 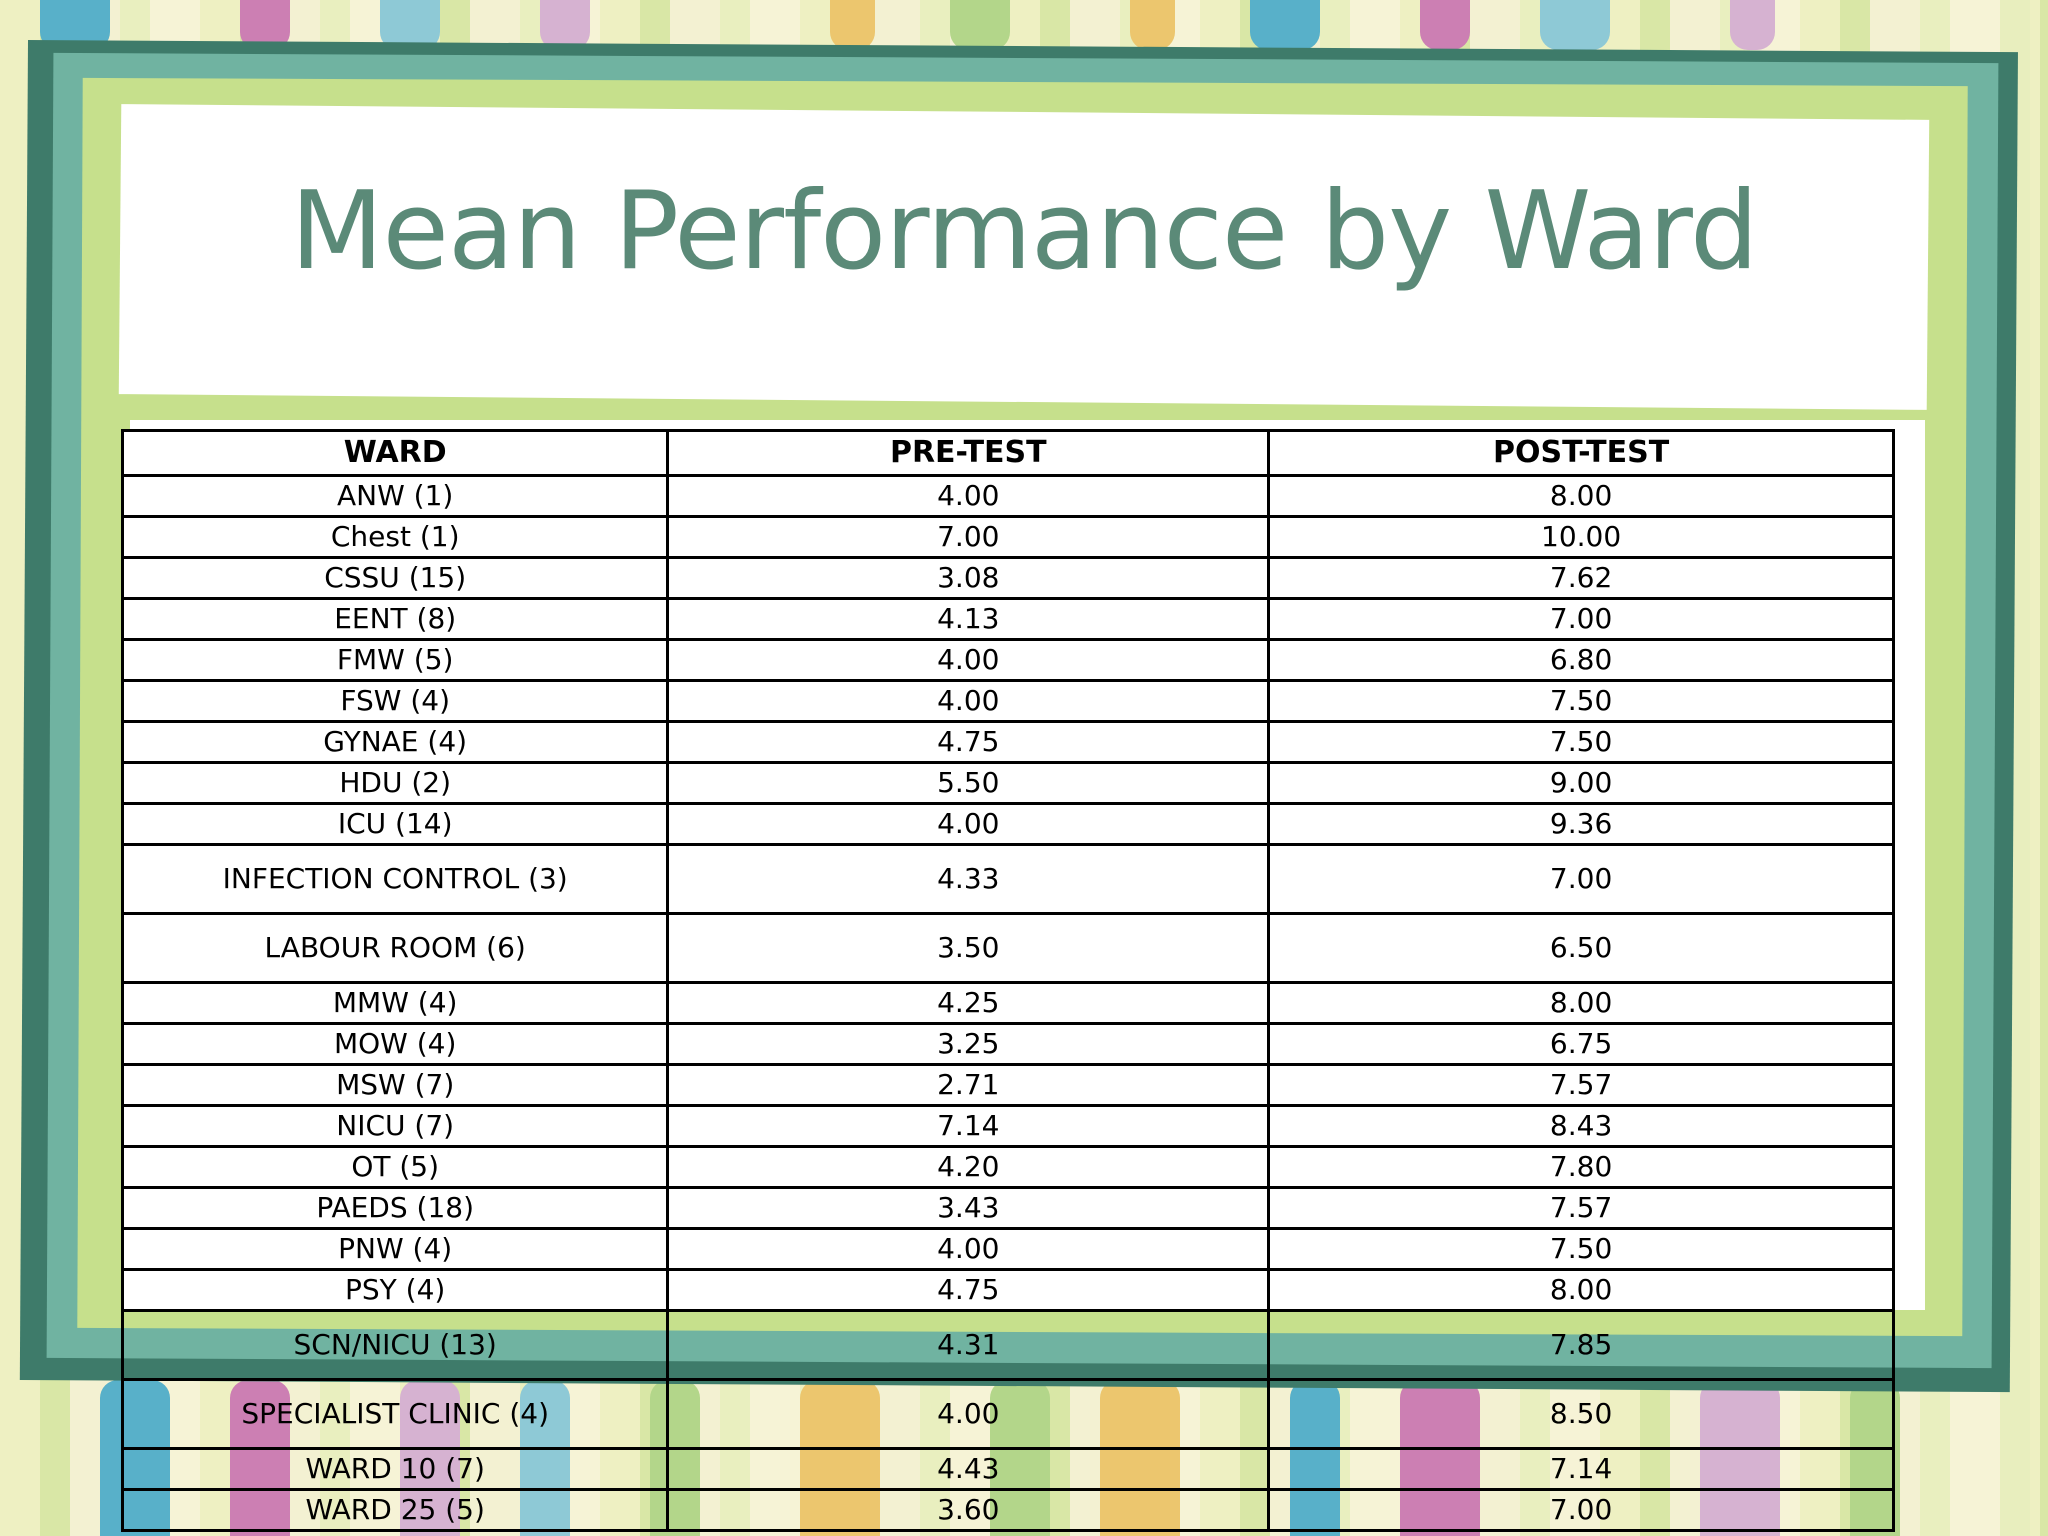 I want to click on table-row: PSY (4) 4.75 8.00, so click(x=1007, y=1290).